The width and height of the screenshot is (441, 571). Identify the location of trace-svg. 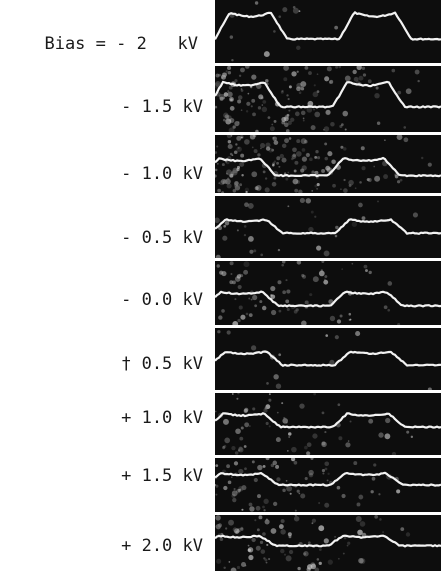
(328, 227).